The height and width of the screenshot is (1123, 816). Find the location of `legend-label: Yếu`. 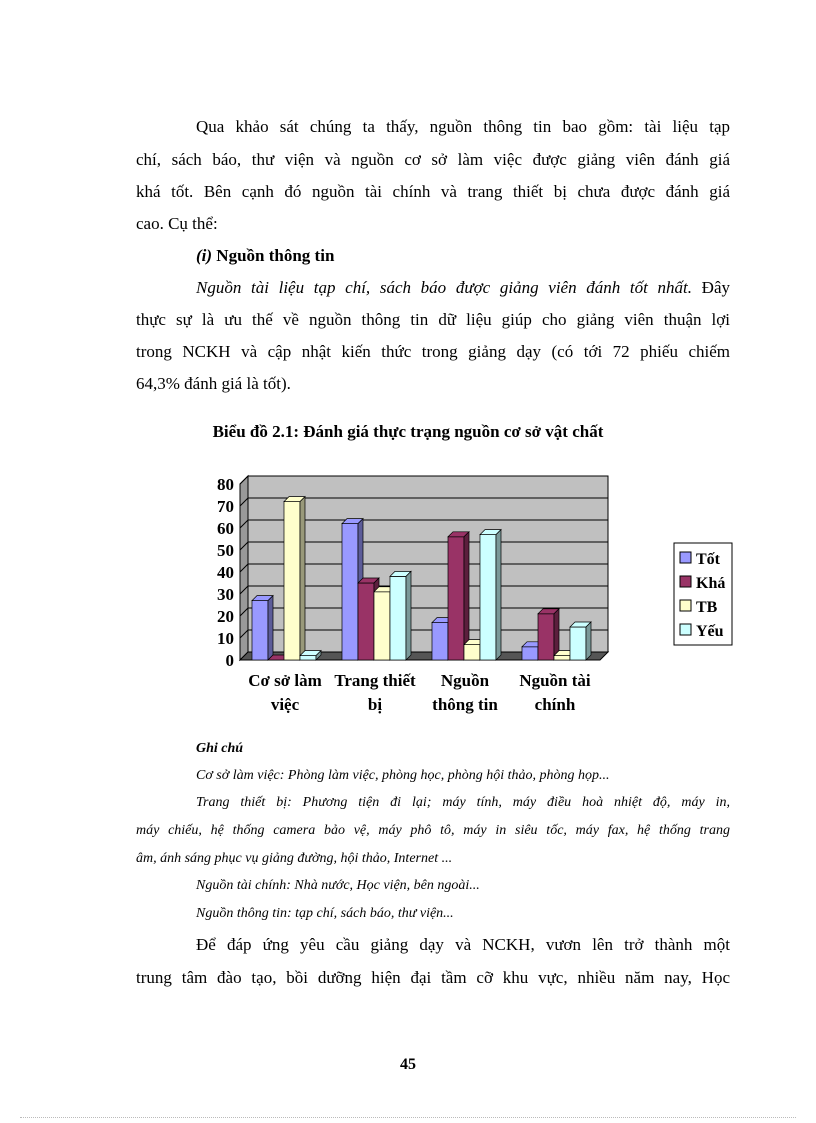

legend-label: Yếu is located at coordinates (710, 631).